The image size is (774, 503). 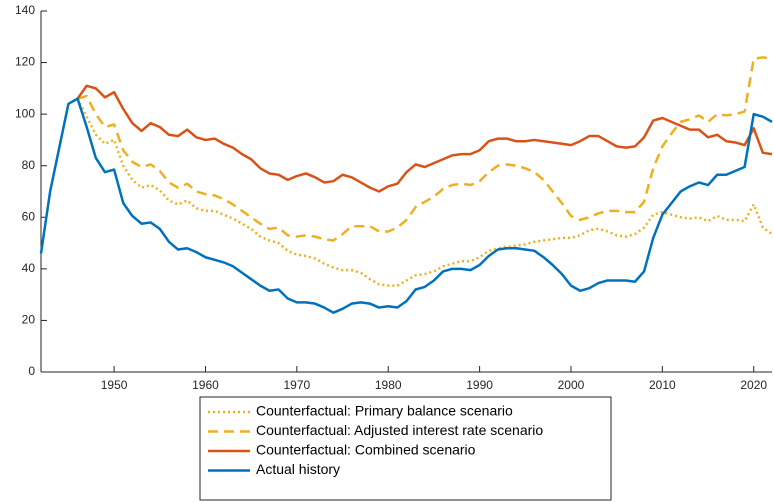 What do you see at coordinates (29, 320) in the screenshot?
I see `y-tick-label: 20` at bounding box center [29, 320].